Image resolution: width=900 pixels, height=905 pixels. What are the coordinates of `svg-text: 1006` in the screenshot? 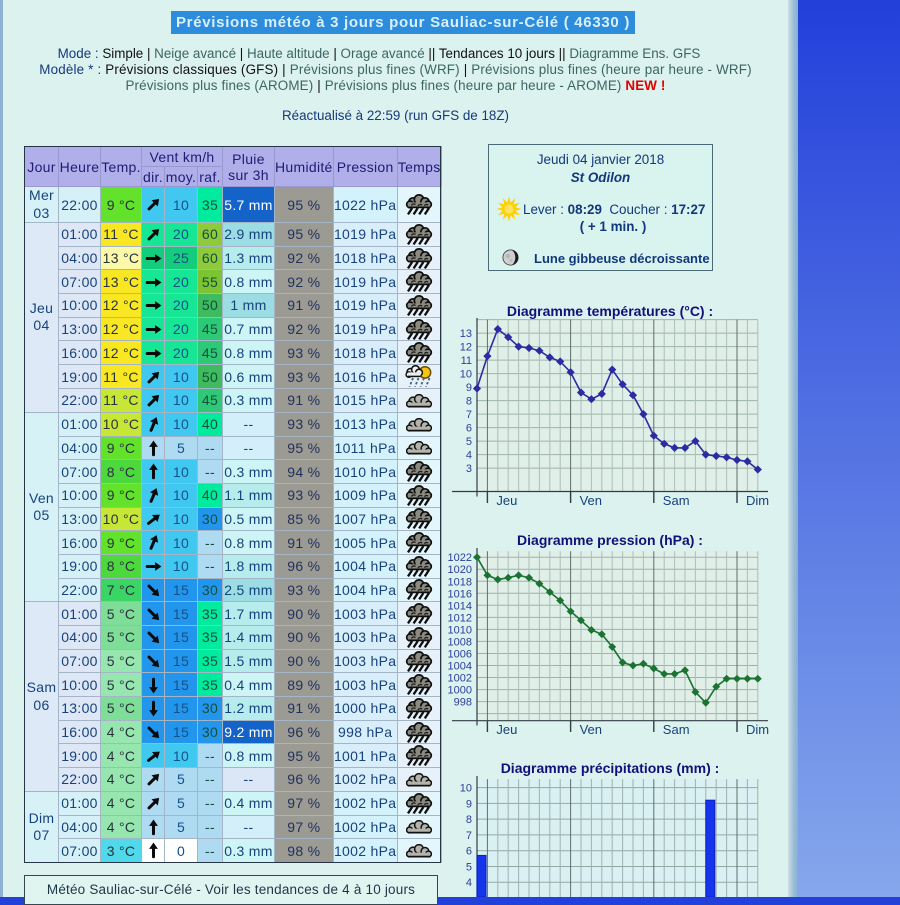 It's located at (460, 655).